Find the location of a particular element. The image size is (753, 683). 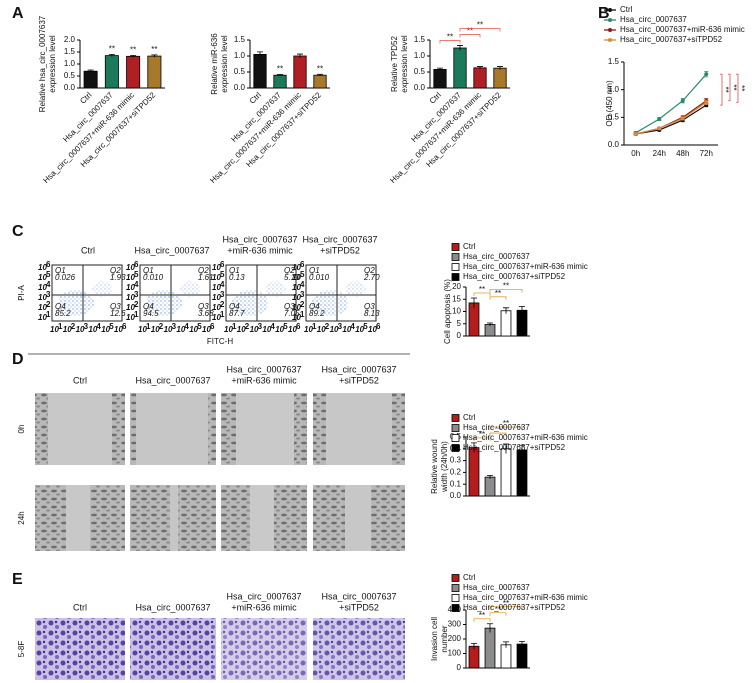

y-axis-label: width (24h/0h) is located at coordinates (444, 467).